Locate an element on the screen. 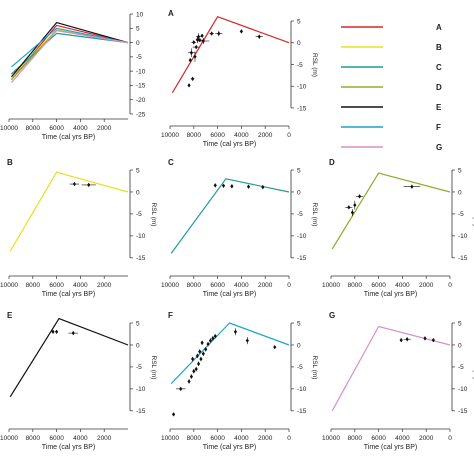  legend-label: C is located at coordinates (439, 67).